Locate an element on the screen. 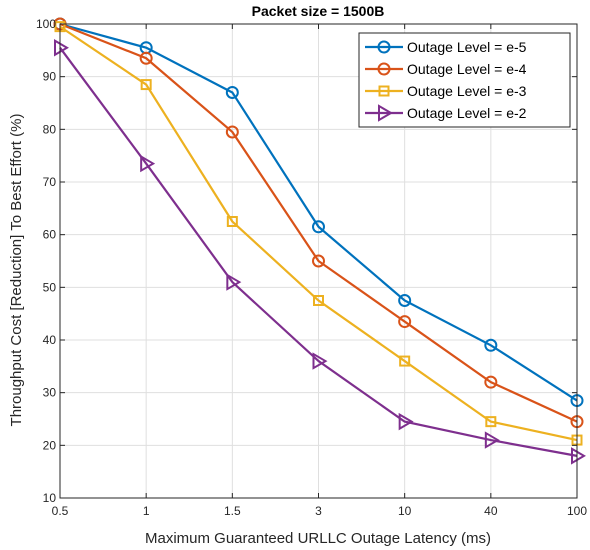 This screenshot has width=590, height=550. x-tick-label: 40 is located at coordinates (491, 511).